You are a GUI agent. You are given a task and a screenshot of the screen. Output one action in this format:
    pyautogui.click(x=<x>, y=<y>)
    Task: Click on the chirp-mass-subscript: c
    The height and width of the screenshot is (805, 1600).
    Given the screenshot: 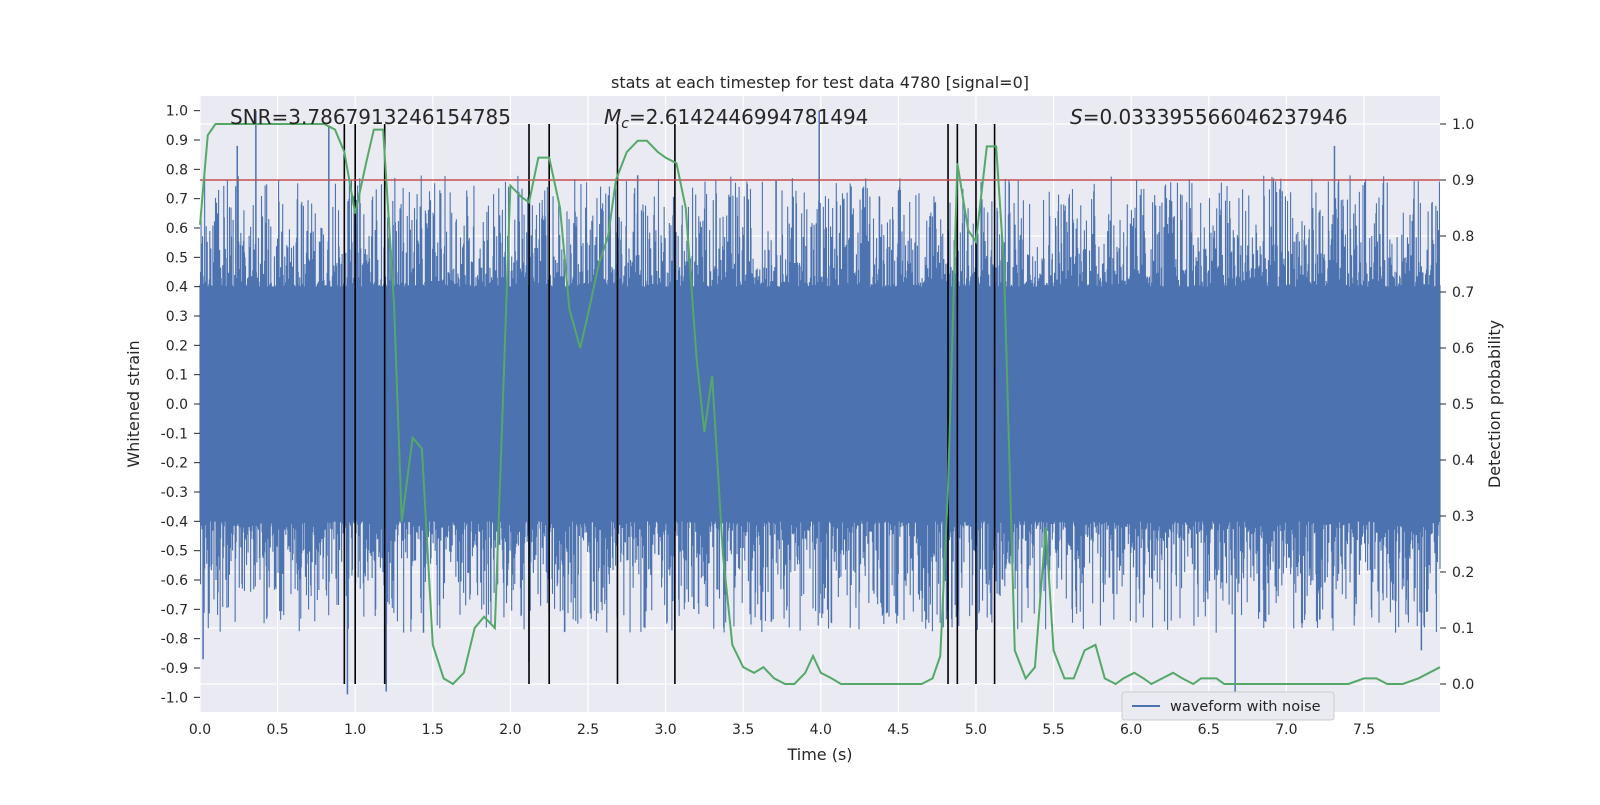 What is the action you would take?
    pyautogui.click(x=625, y=124)
    